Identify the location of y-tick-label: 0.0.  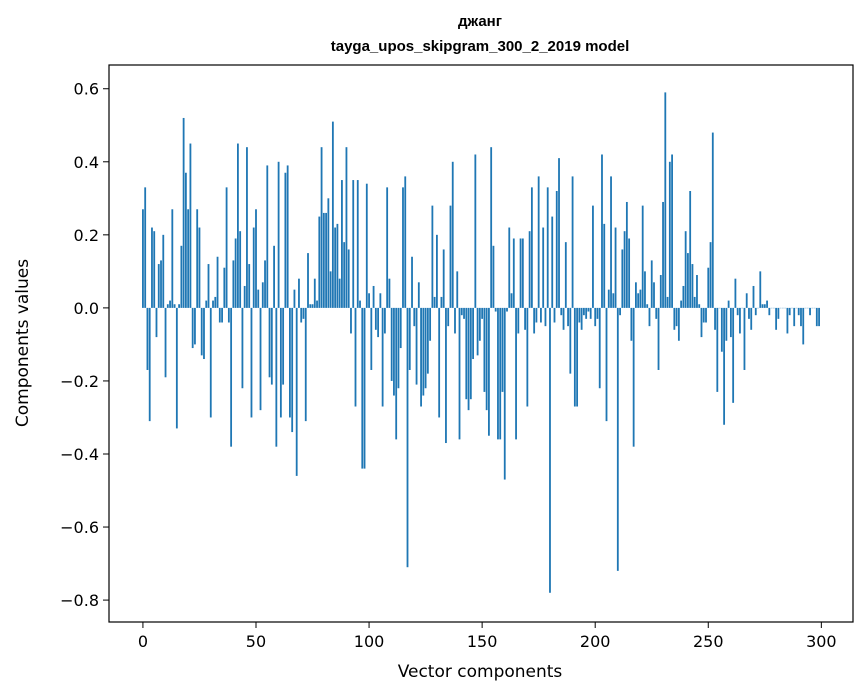
(86, 308).